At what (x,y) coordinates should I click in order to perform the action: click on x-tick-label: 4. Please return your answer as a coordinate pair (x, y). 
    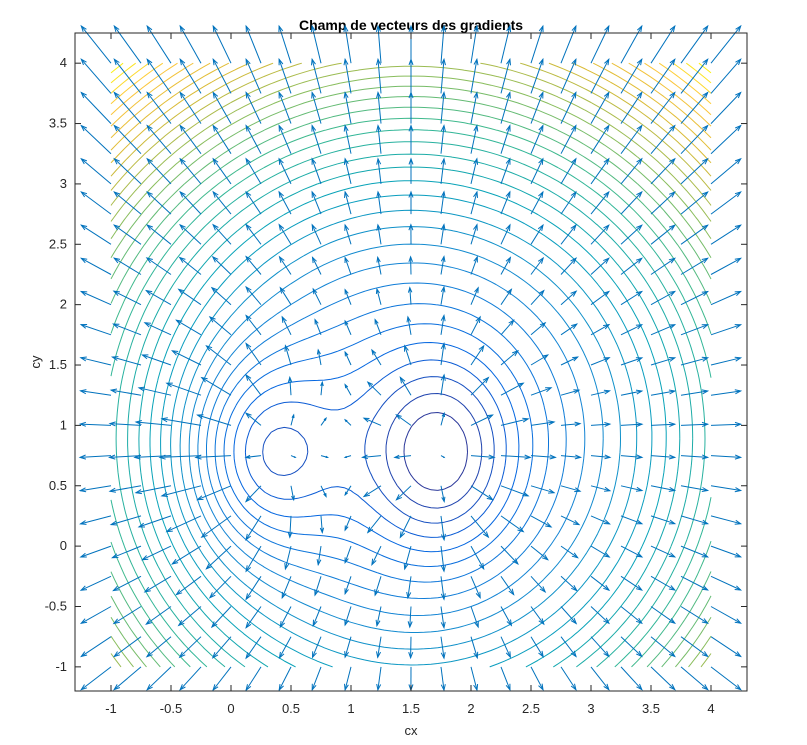
    Looking at the image, I should click on (710, 708).